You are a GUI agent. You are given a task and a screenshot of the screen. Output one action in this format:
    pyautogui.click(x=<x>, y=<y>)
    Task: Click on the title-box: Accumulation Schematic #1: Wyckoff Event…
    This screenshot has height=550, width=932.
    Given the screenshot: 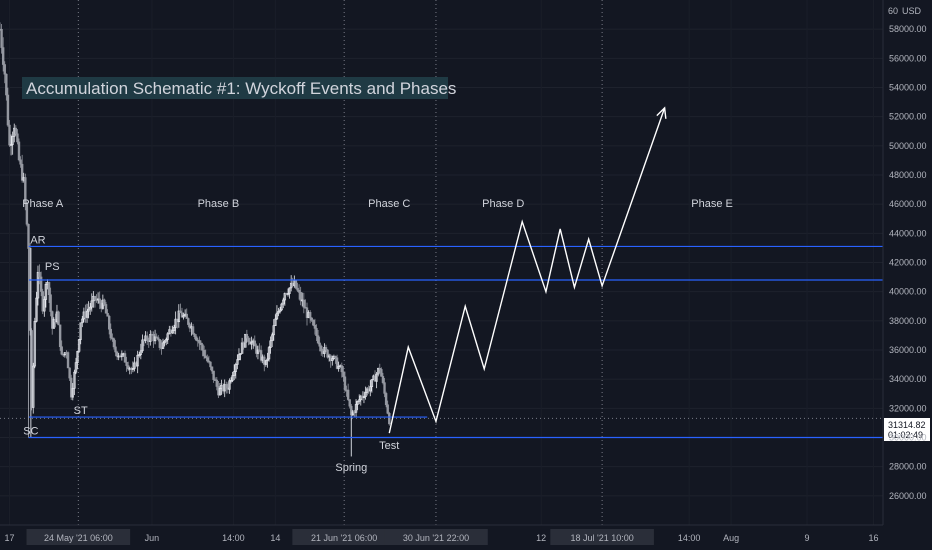 What is the action you would take?
    pyautogui.click(x=239, y=88)
    